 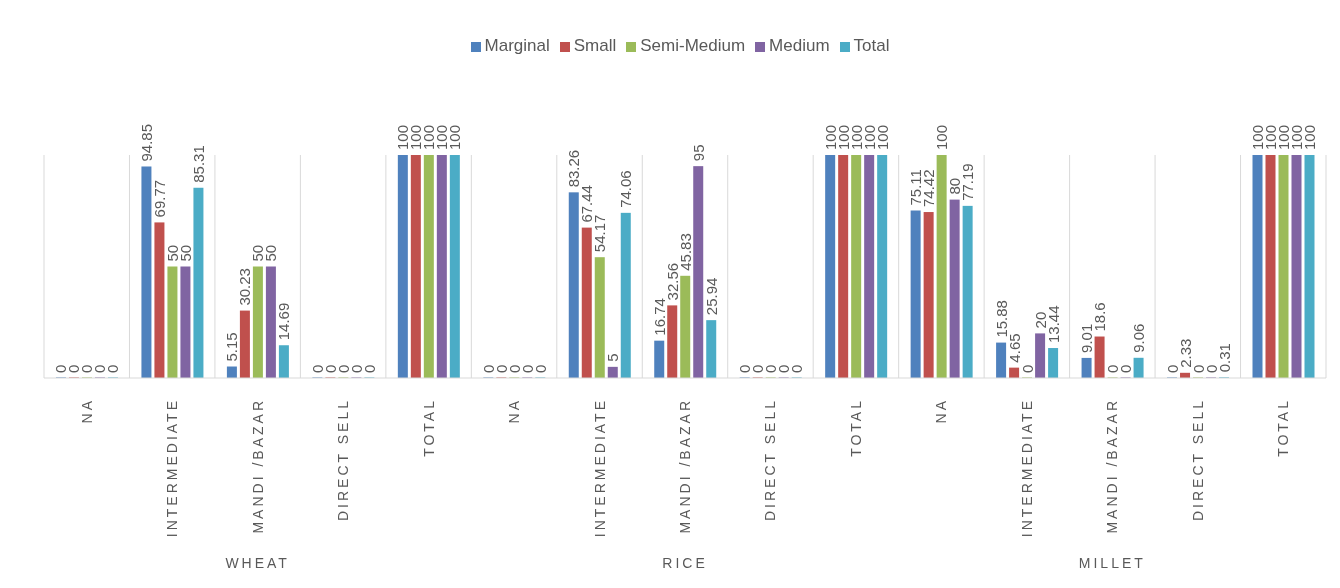 I want to click on data-label: 74.06, so click(x=626, y=189).